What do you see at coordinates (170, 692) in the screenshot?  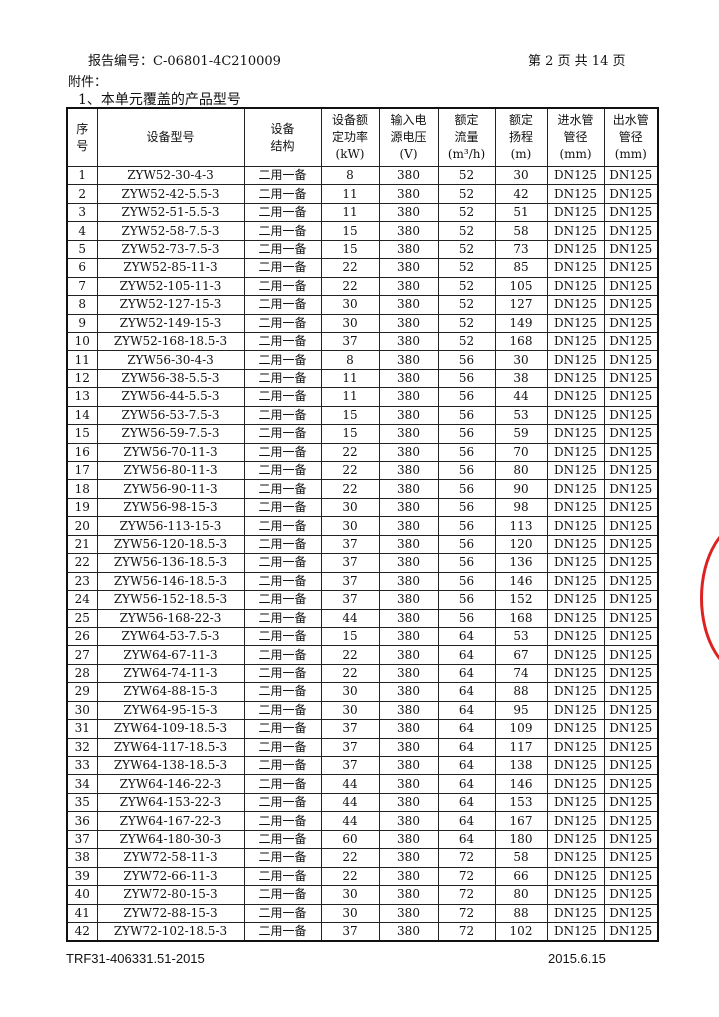 I see `table-cell: ZYW64-88-15-3` at bounding box center [170, 692].